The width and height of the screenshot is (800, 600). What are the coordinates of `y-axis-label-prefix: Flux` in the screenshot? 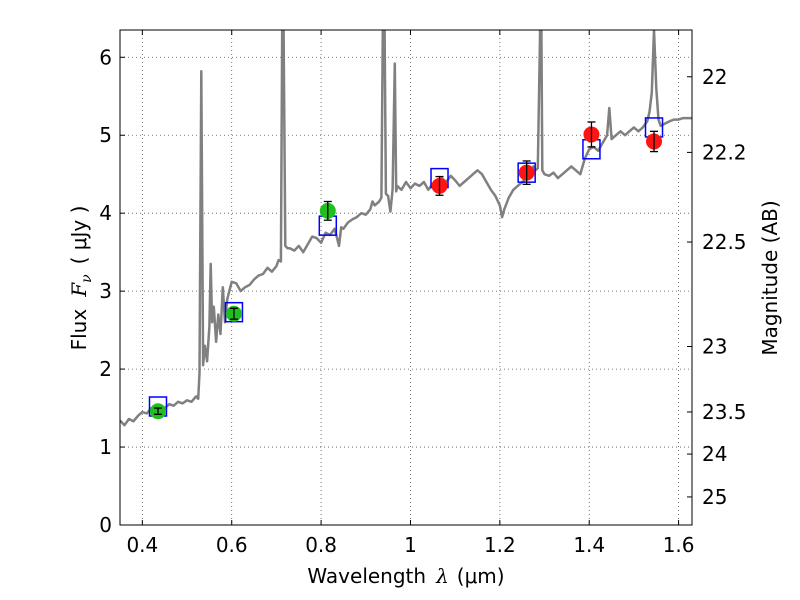 It's located at (79, 330).